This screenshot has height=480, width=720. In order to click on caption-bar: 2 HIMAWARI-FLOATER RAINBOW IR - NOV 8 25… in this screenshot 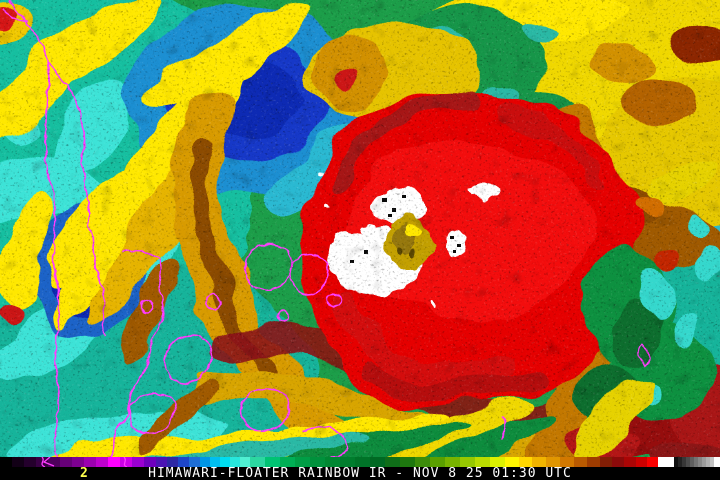, I will do `click(360, 473)`.